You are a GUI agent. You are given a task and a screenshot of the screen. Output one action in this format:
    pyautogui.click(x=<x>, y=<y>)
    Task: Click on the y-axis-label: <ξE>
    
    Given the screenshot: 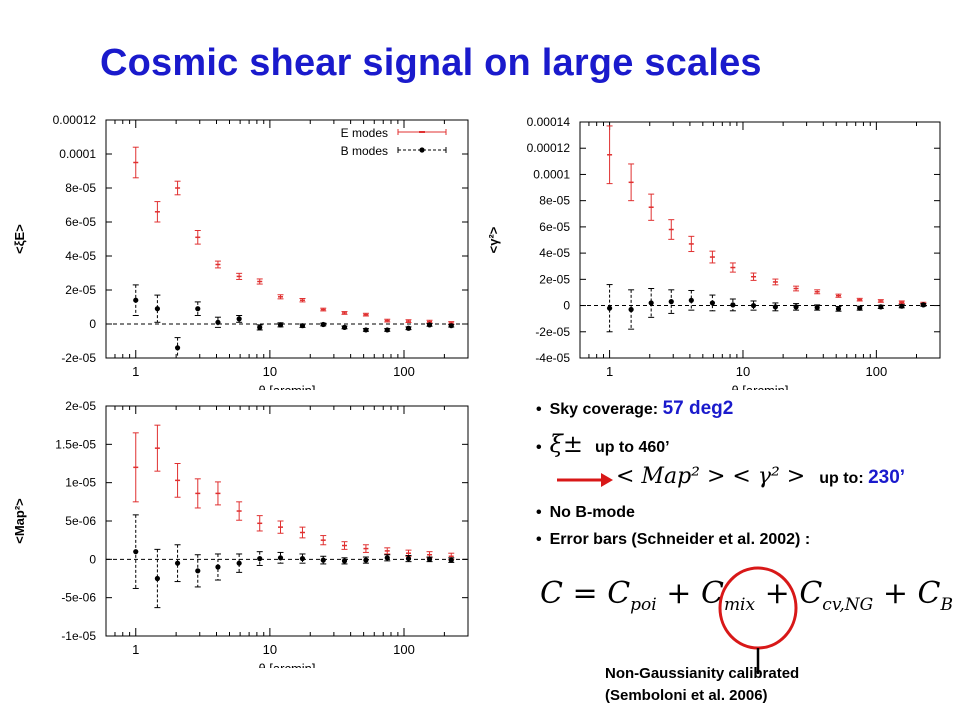 What is the action you would take?
    pyautogui.click(x=19, y=239)
    